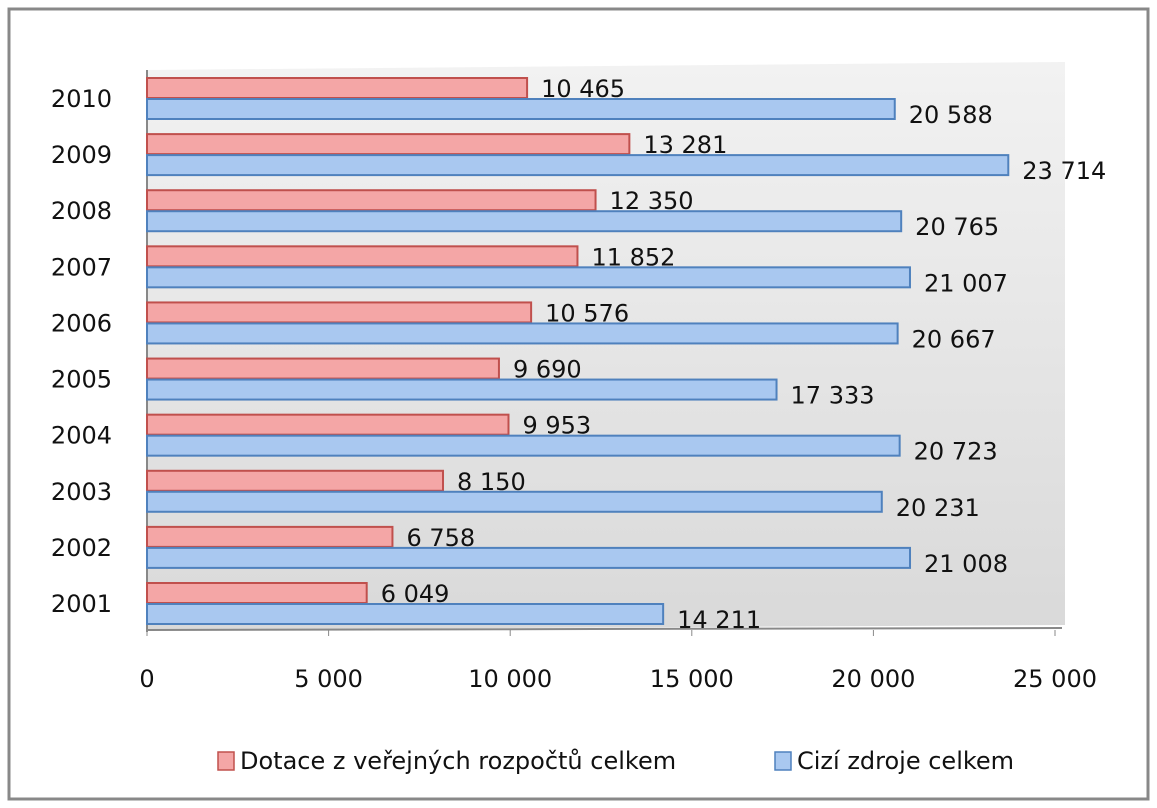 This screenshot has height=808, width=1157. I want to click on data-label: 21 008, so click(966, 564).